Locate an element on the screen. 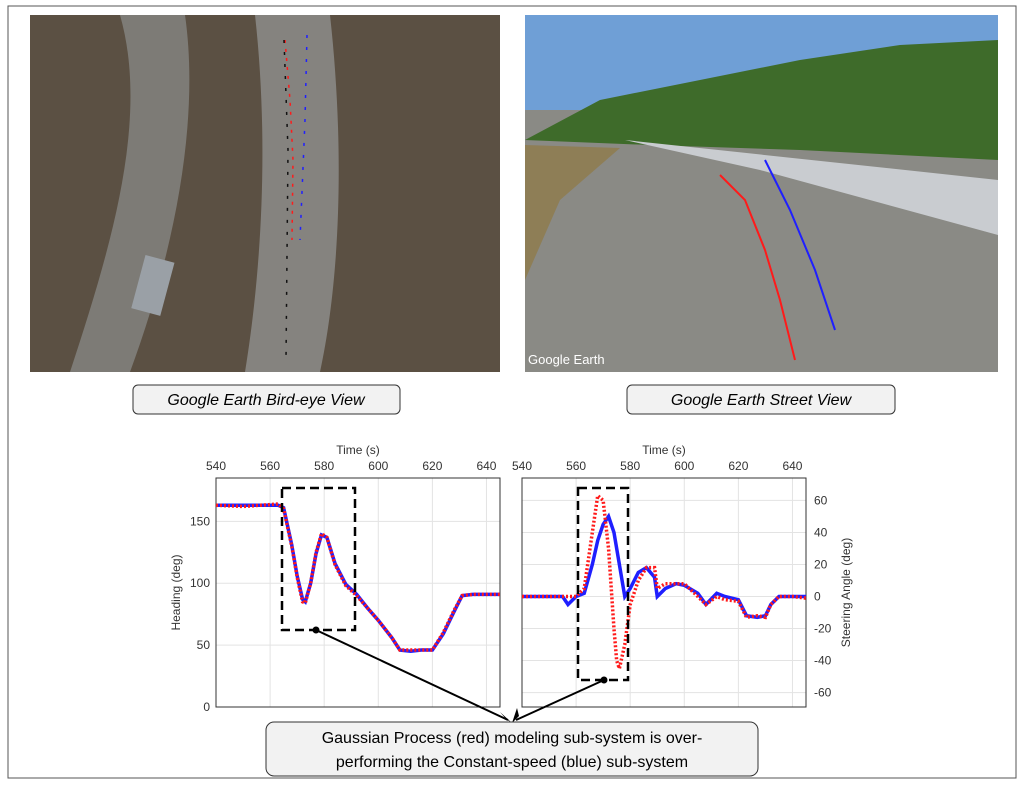  y-tick-label: -60 is located at coordinates (823, 693).